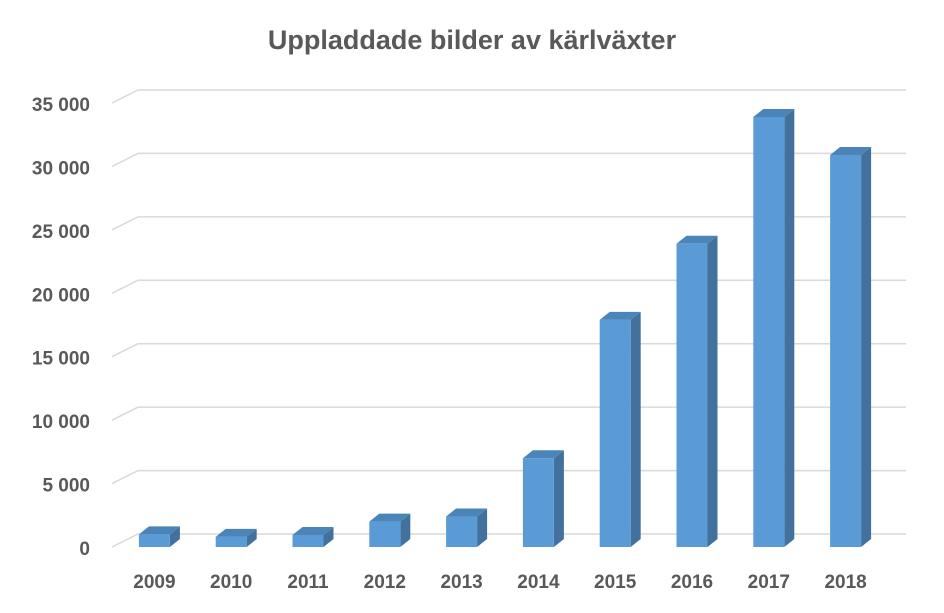 This screenshot has height=613, width=944. I want to click on y-tick-label: 30 000, so click(61, 168).